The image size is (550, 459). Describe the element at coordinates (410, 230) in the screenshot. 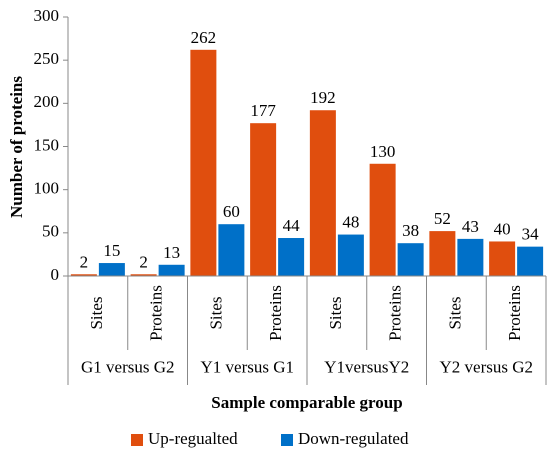

I see `data-label: 38` at that location.